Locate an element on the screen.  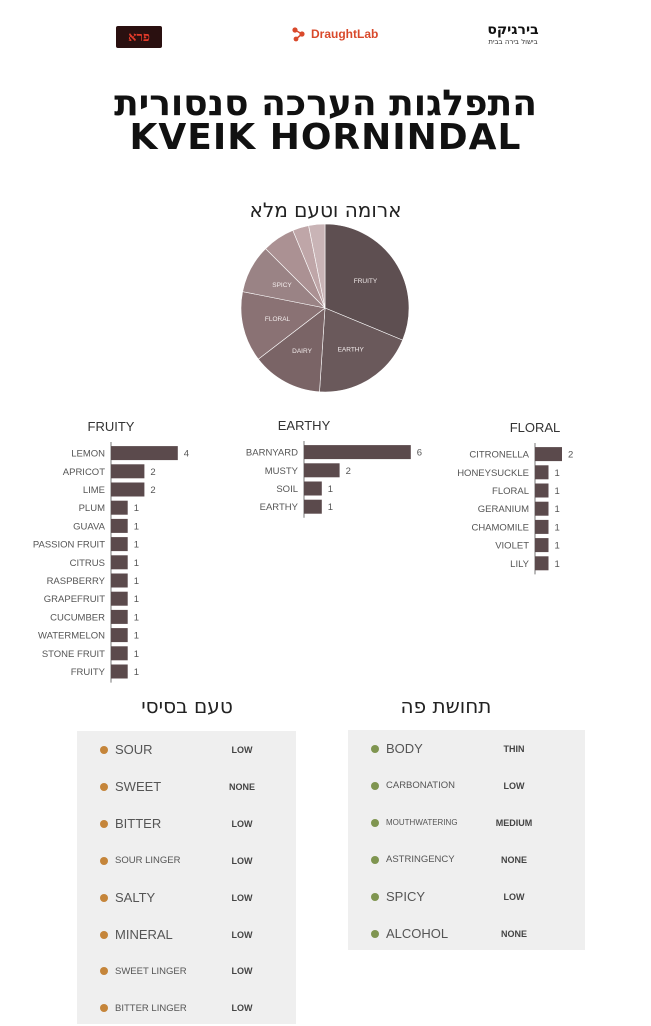
bar-fruity-lemon is located at coordinates (144, 453).